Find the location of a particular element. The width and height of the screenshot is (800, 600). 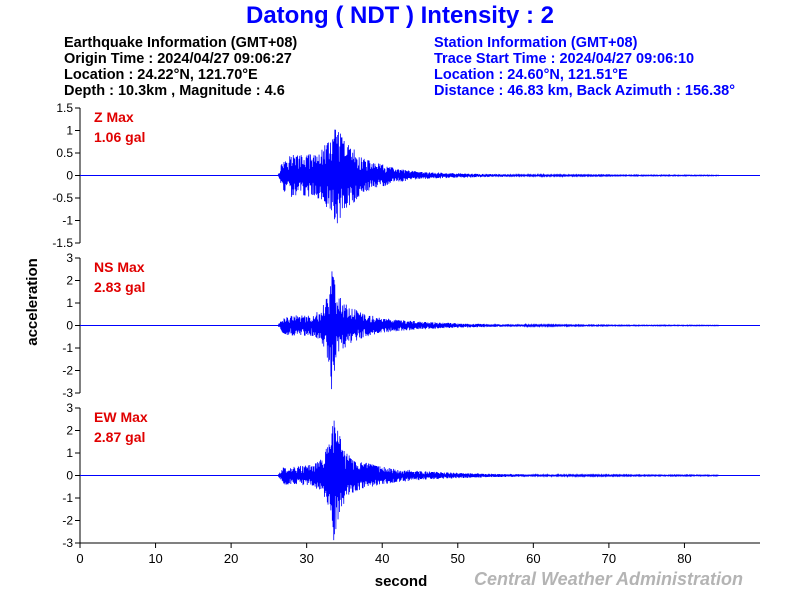

x-tick-label: 40 is located at coordinates (382, 558).